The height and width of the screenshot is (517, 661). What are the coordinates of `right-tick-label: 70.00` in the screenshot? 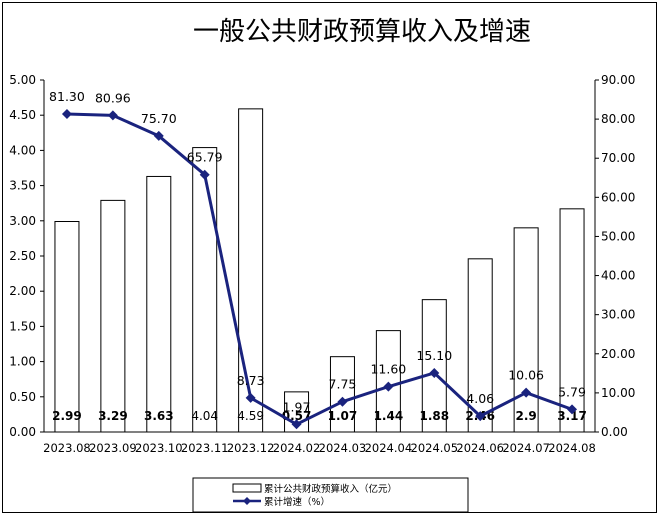 It's located at (618, 158).